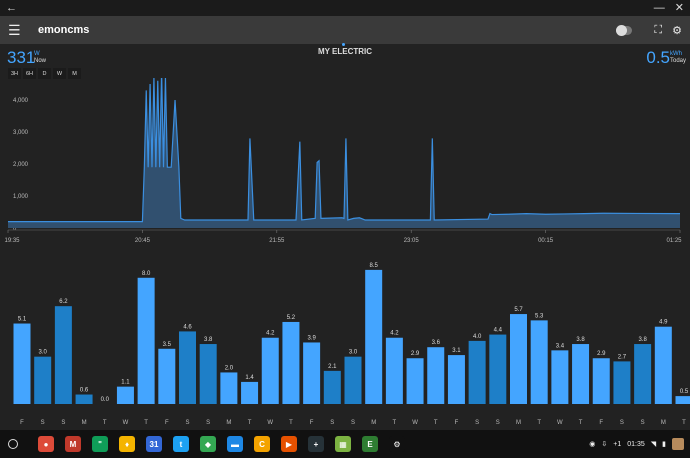  I want to click on evernote-icon: E, so click(370, 444).